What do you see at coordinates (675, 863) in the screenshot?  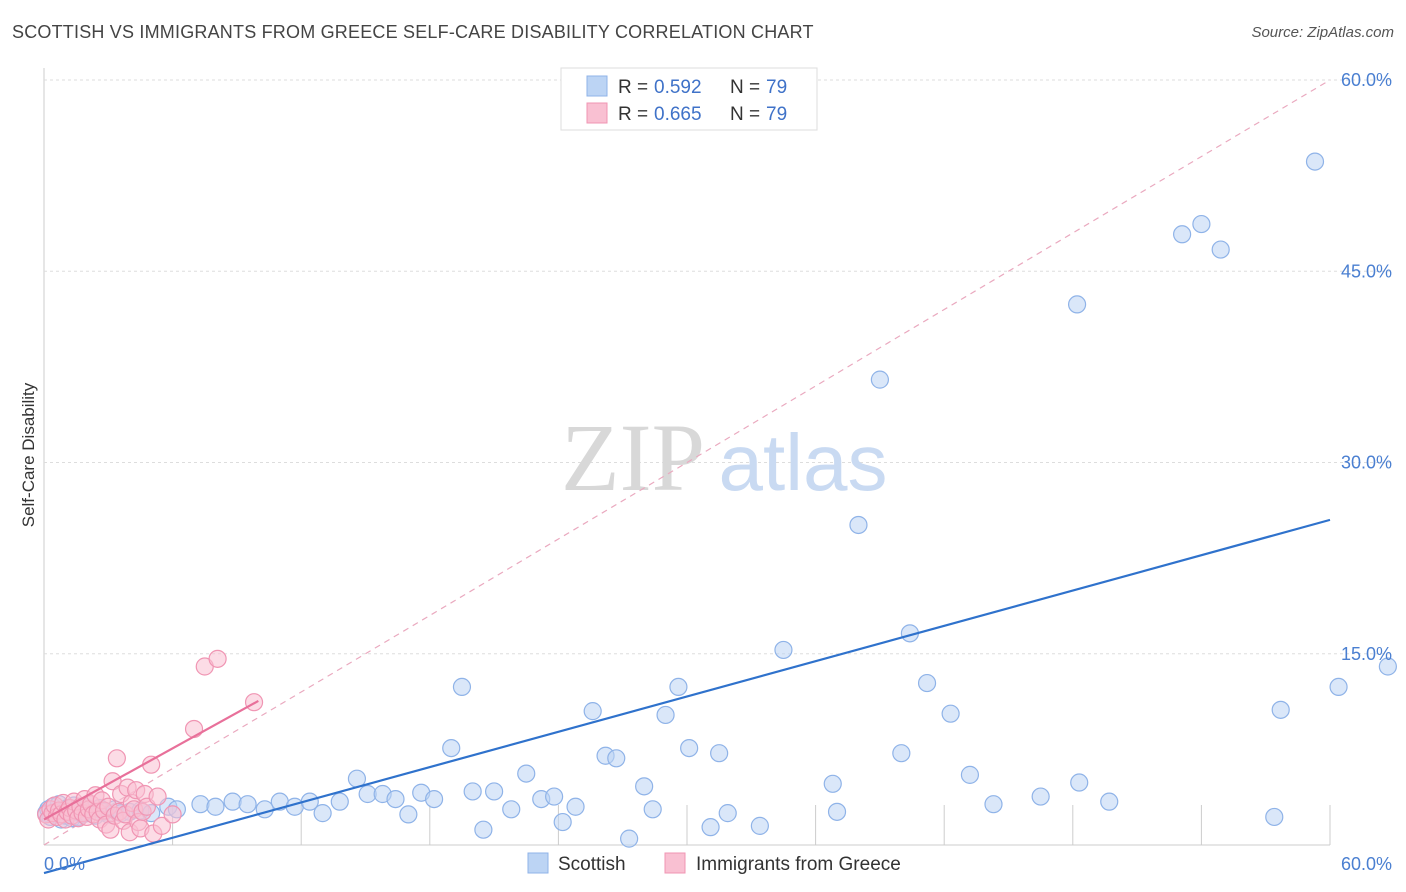 I see `bottom-legend-swatch-greece` at bounding box center [675, 863].